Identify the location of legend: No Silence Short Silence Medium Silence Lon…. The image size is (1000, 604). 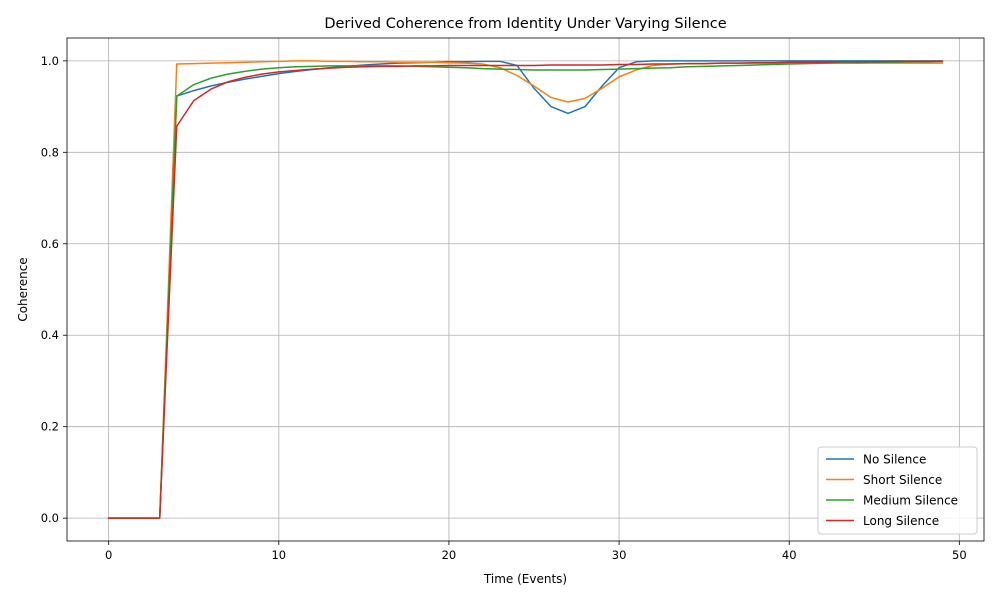
(897, 490).